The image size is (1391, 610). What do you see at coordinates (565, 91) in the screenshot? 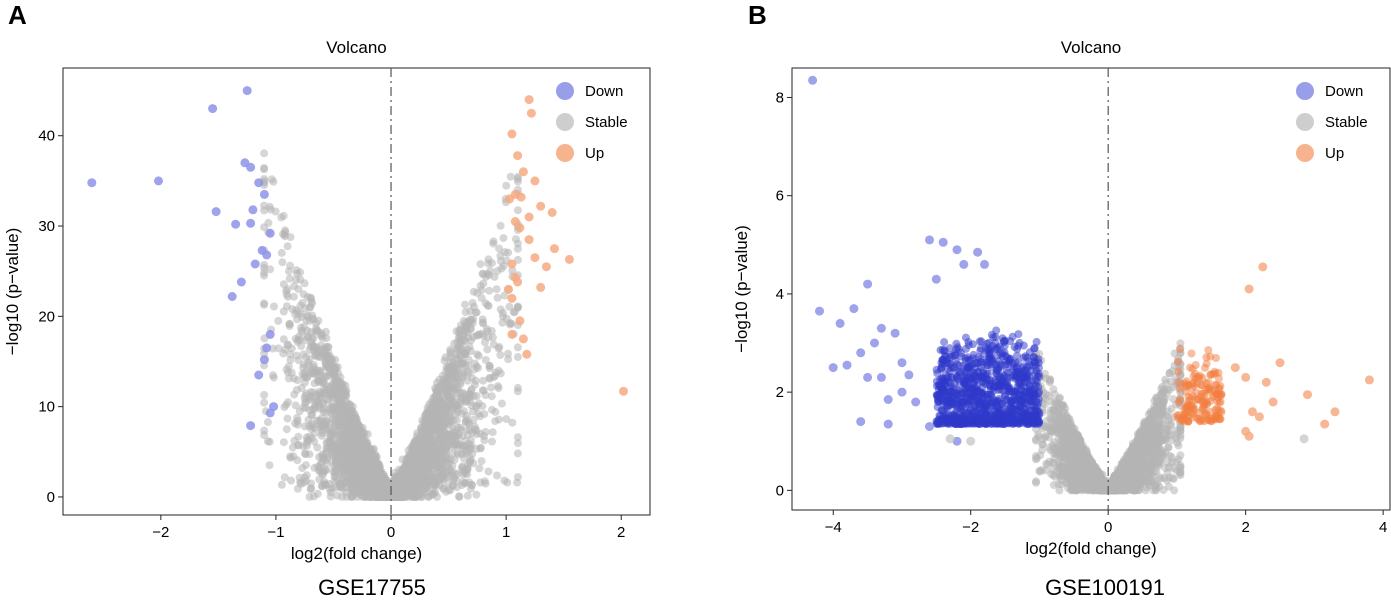
I see `legend-marker-down` at bounding box center [565, 91].